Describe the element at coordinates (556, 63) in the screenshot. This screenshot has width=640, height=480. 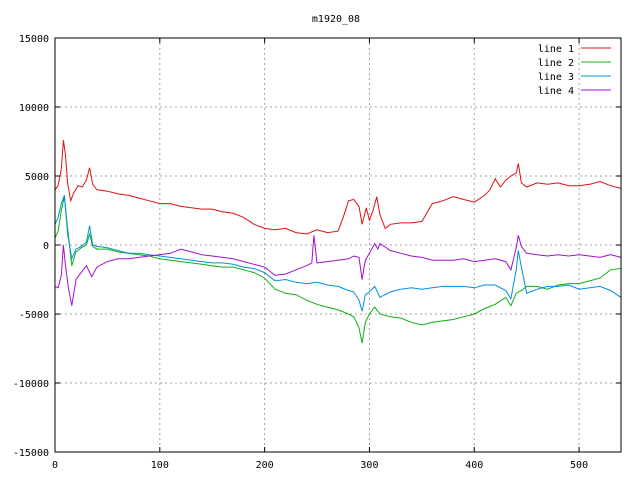
I see `legend-label-2: line 2` at that location.